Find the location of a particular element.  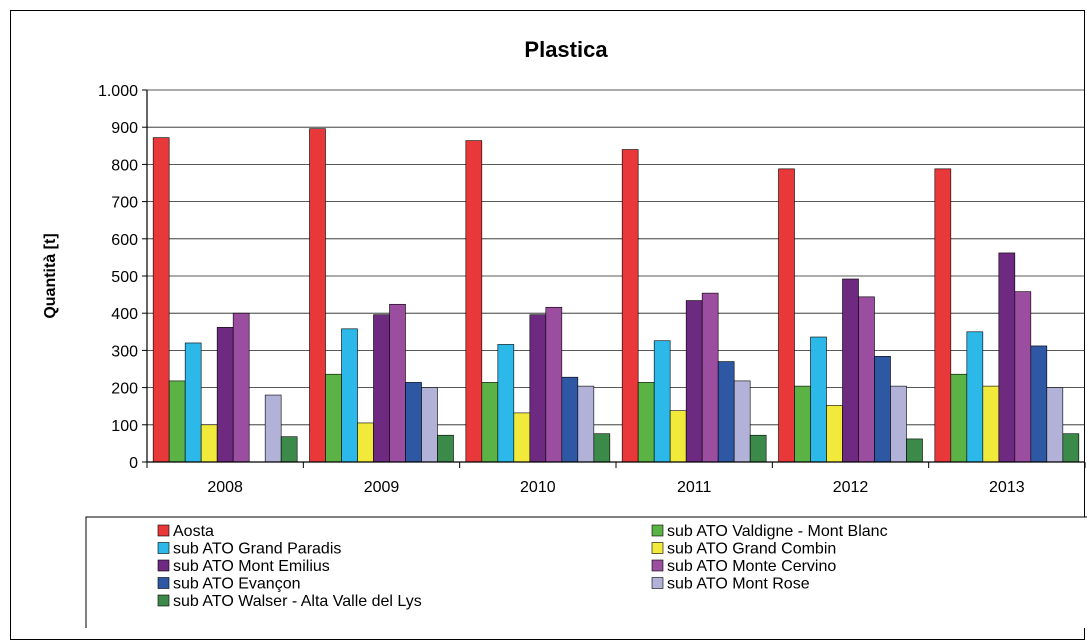

bar-sub-ato-walser-alta-valle-del-lys-2013 is located at coordinates (1071, 448).